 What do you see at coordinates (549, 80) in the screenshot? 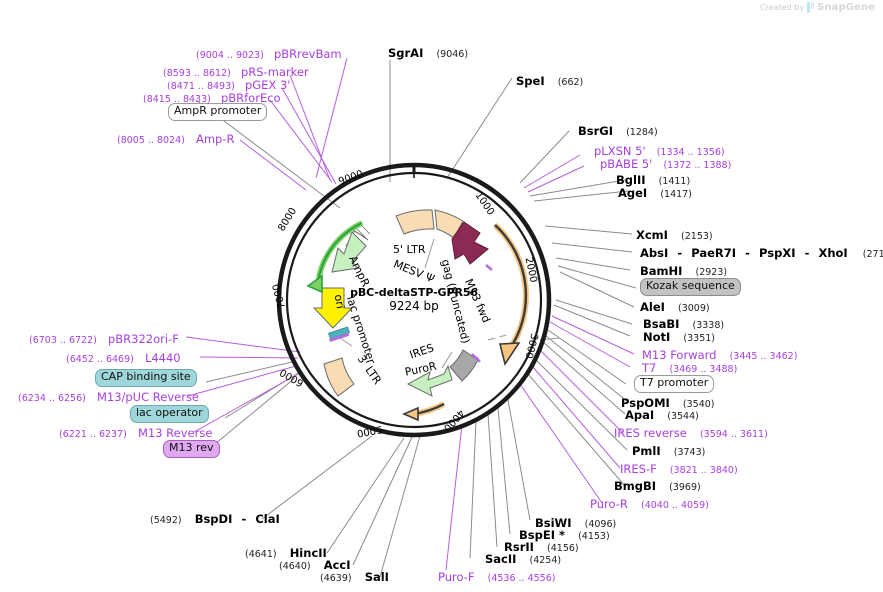
I see `label-spei: SpeI (662)` at bounding box center [549, 80].